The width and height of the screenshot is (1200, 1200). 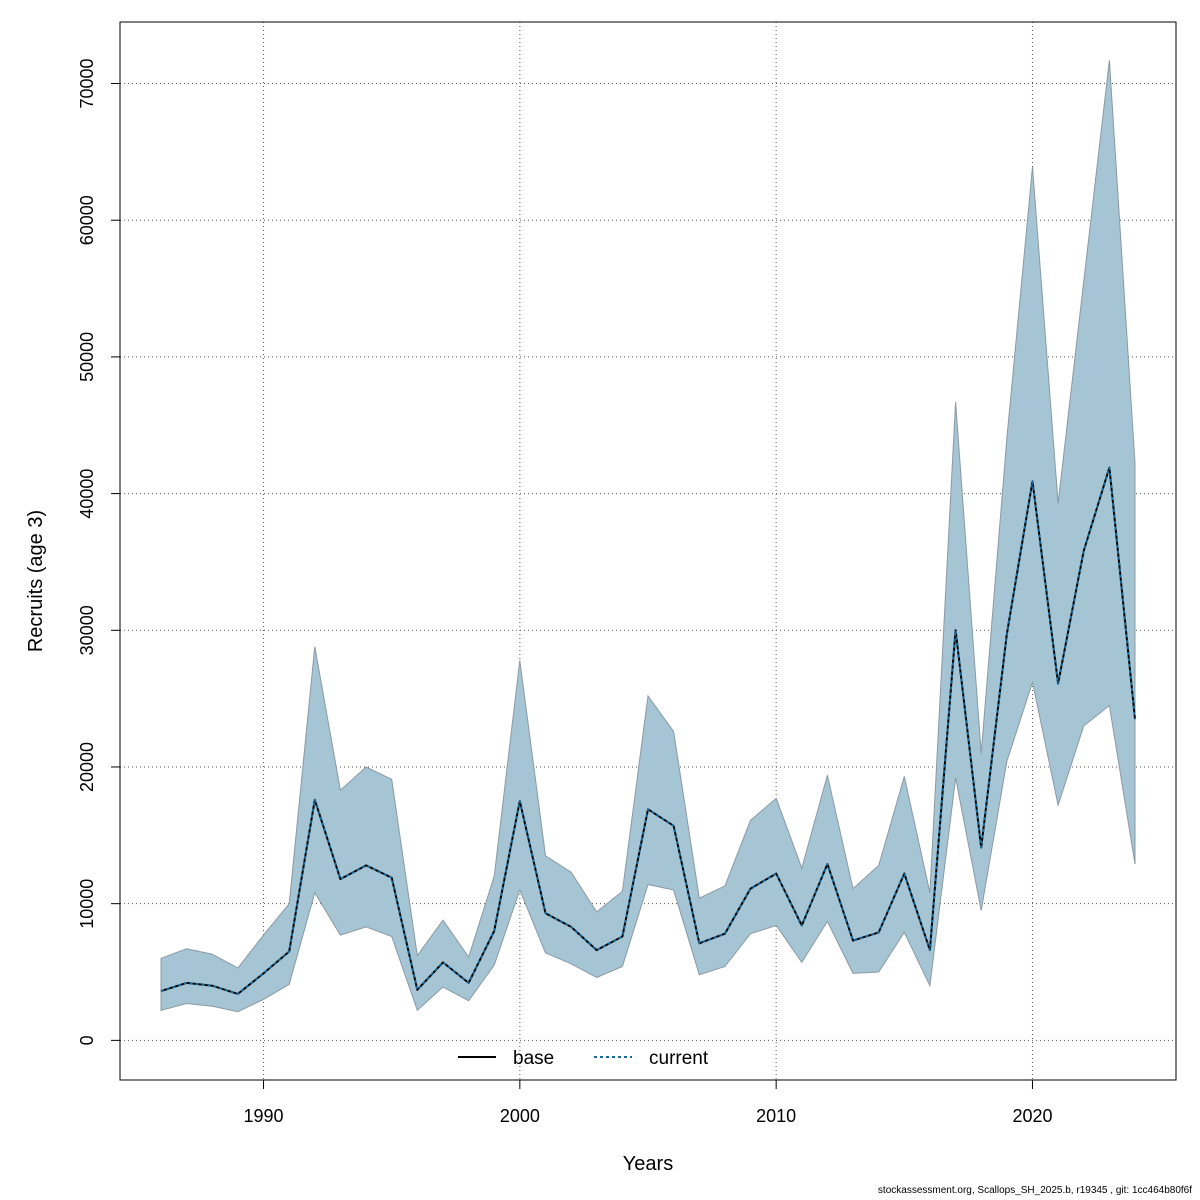 I want to click on y-tick-label: 30000, so click(x=87, y=630).